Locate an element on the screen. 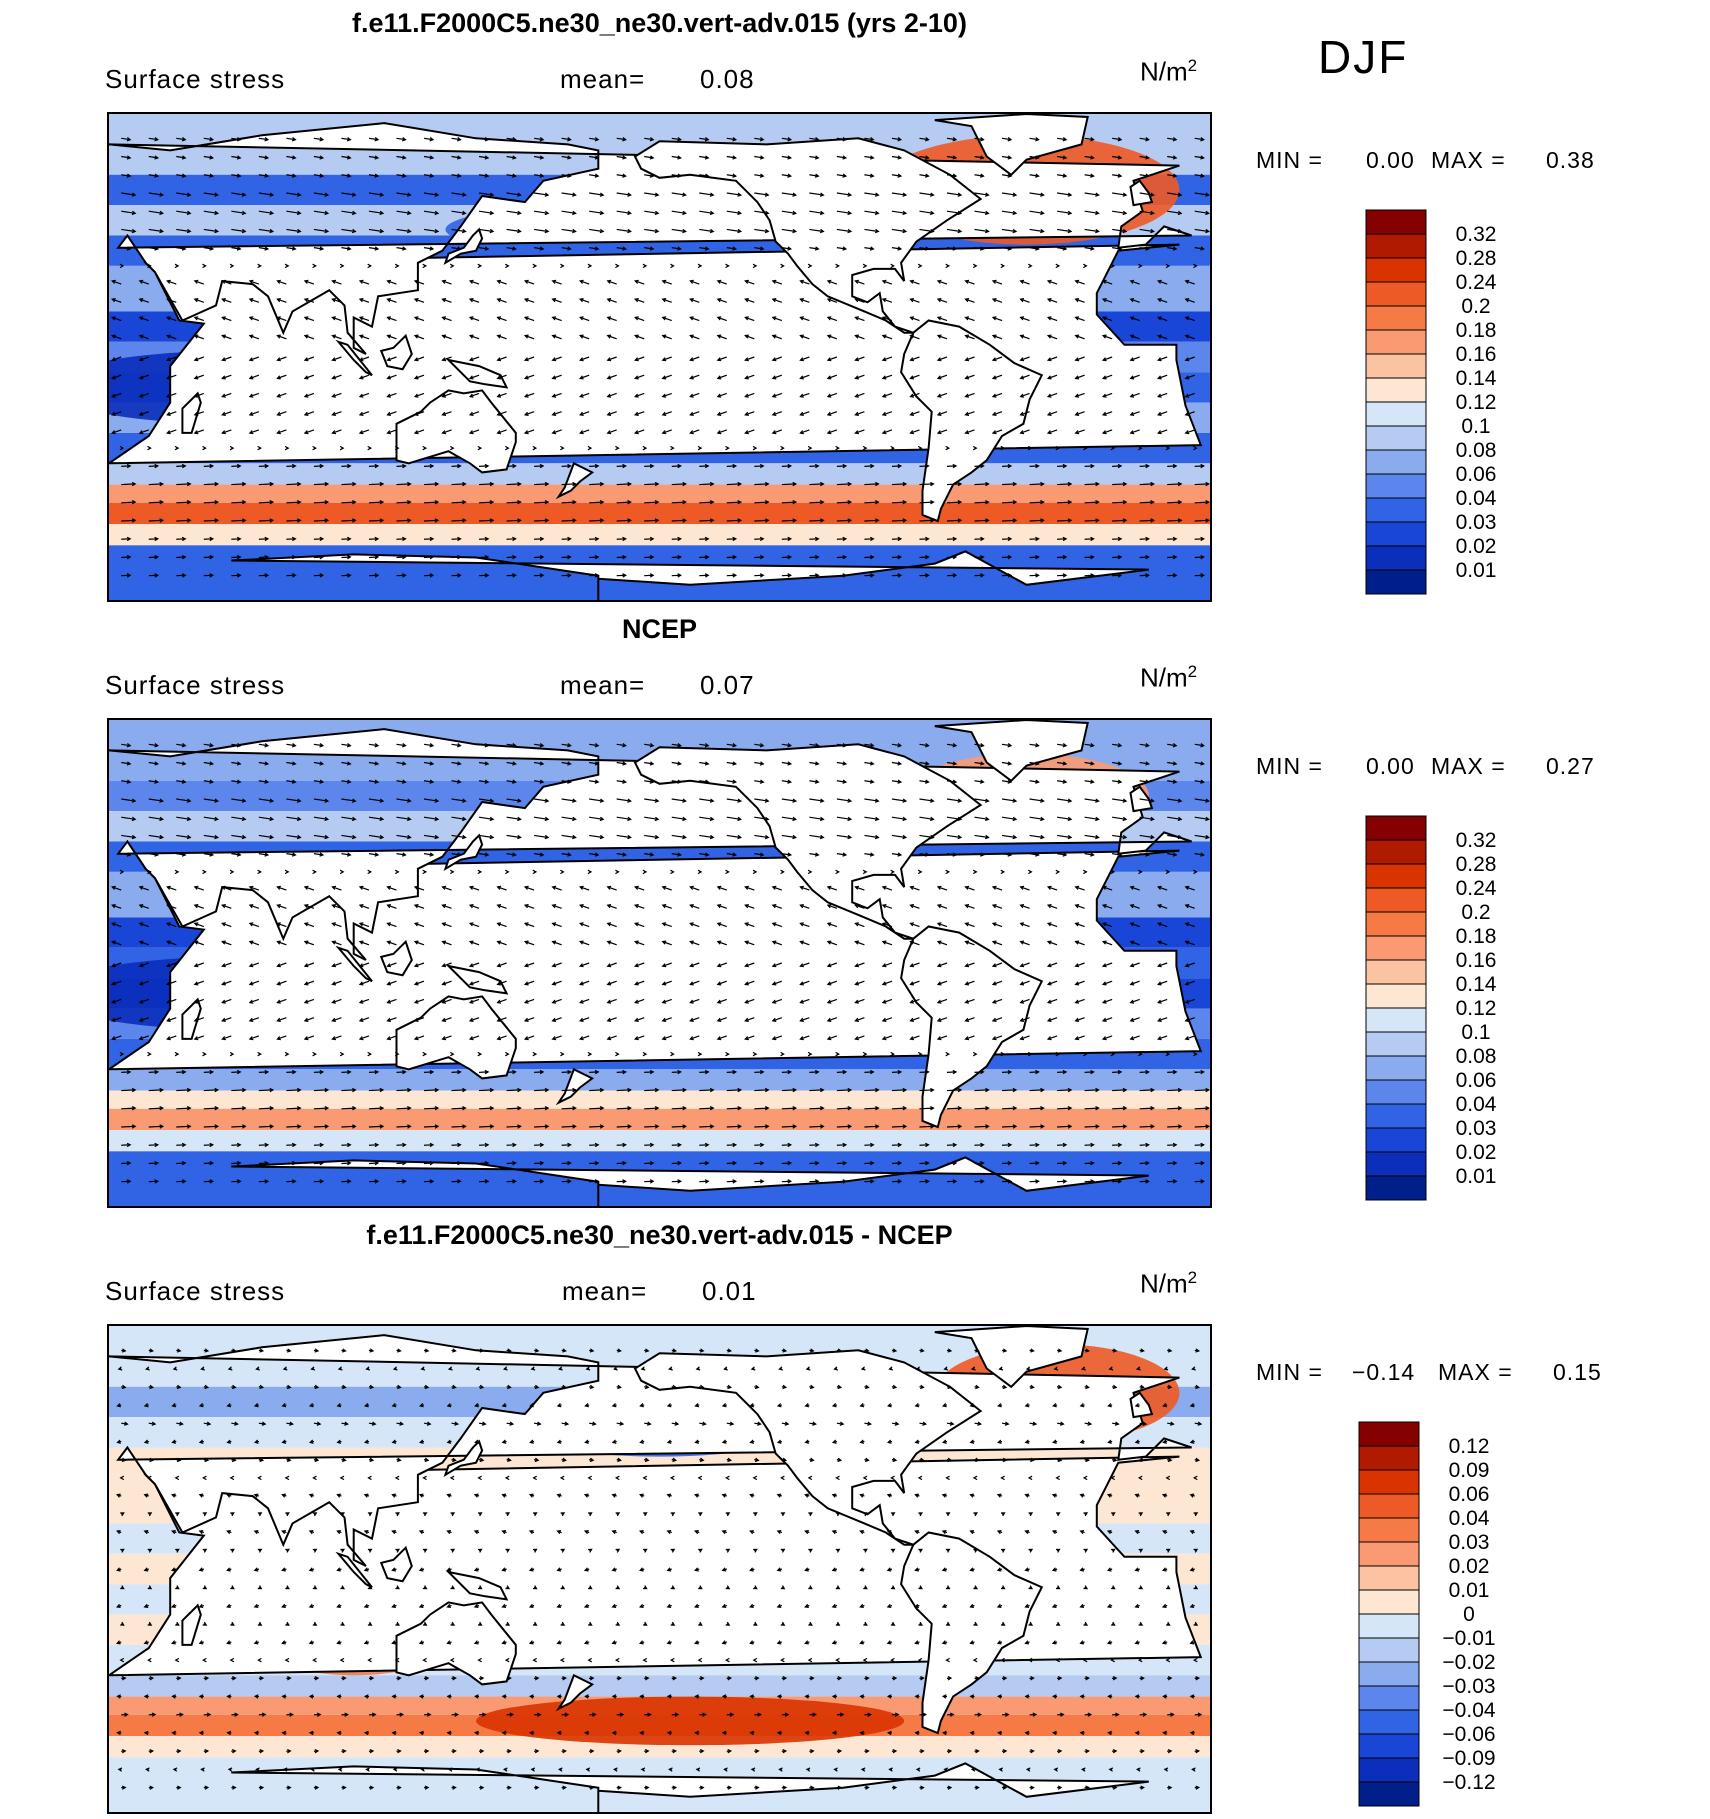 The width and height of the screenshot is (1710, 1819). greenland-landmass is located at coordinates (1011, 145).